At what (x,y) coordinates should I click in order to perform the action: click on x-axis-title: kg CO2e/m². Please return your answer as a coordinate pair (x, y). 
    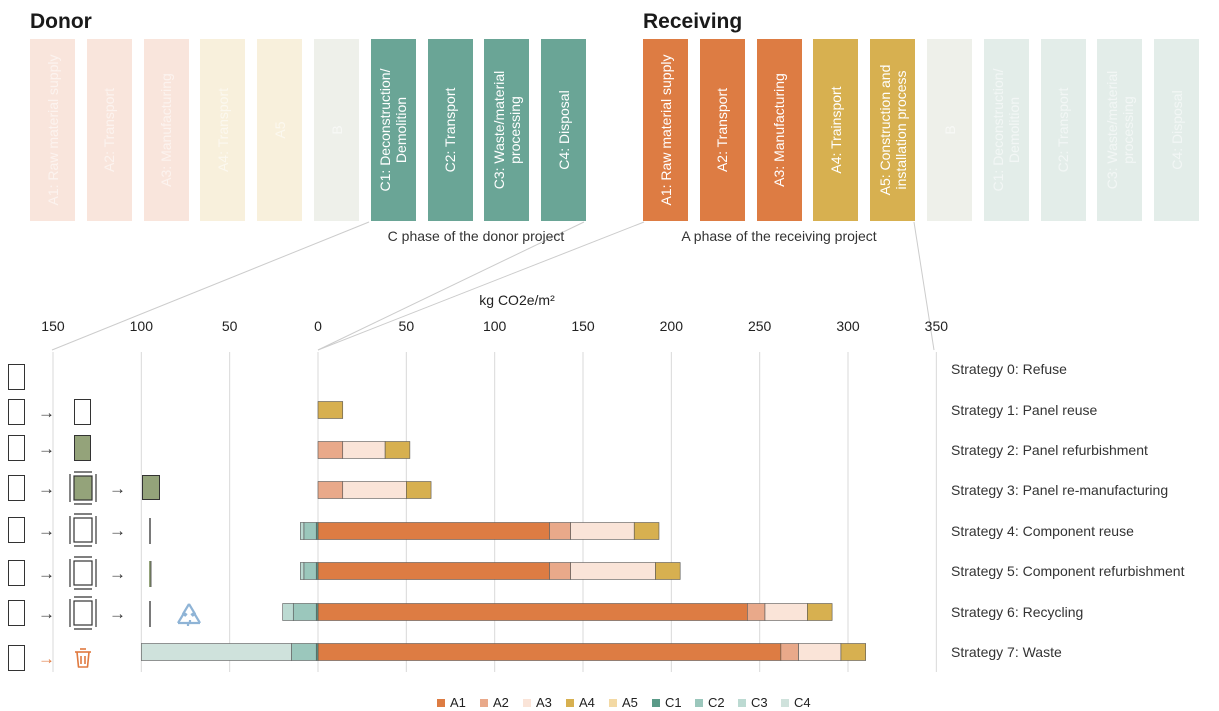
    Looking at the image, I should click on (517, 300).